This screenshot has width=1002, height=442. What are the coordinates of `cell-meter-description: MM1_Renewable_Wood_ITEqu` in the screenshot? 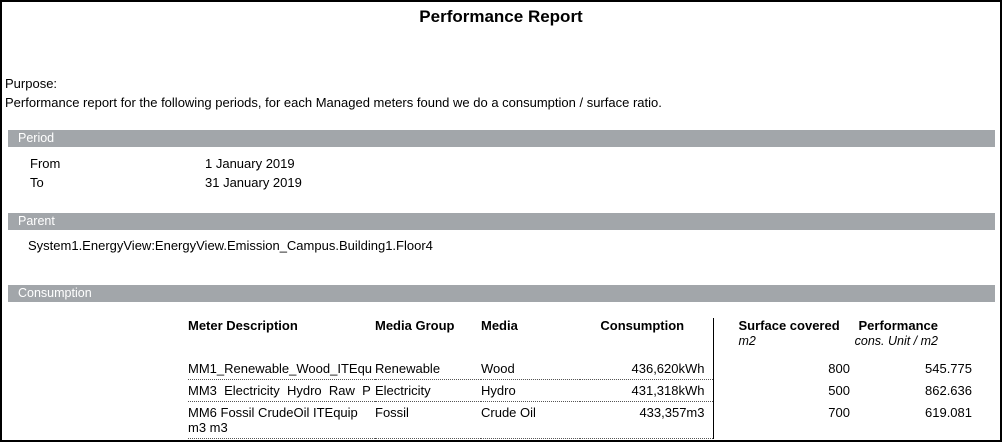 It's located at (281, 369).